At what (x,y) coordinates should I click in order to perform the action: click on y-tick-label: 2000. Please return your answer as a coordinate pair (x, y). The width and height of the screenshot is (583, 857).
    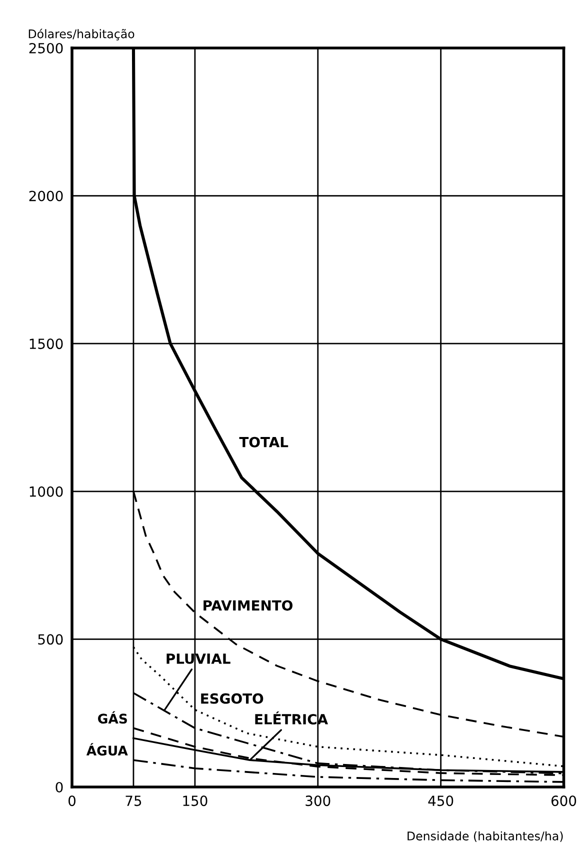
    Looking at the image, I should click on (46, 196).